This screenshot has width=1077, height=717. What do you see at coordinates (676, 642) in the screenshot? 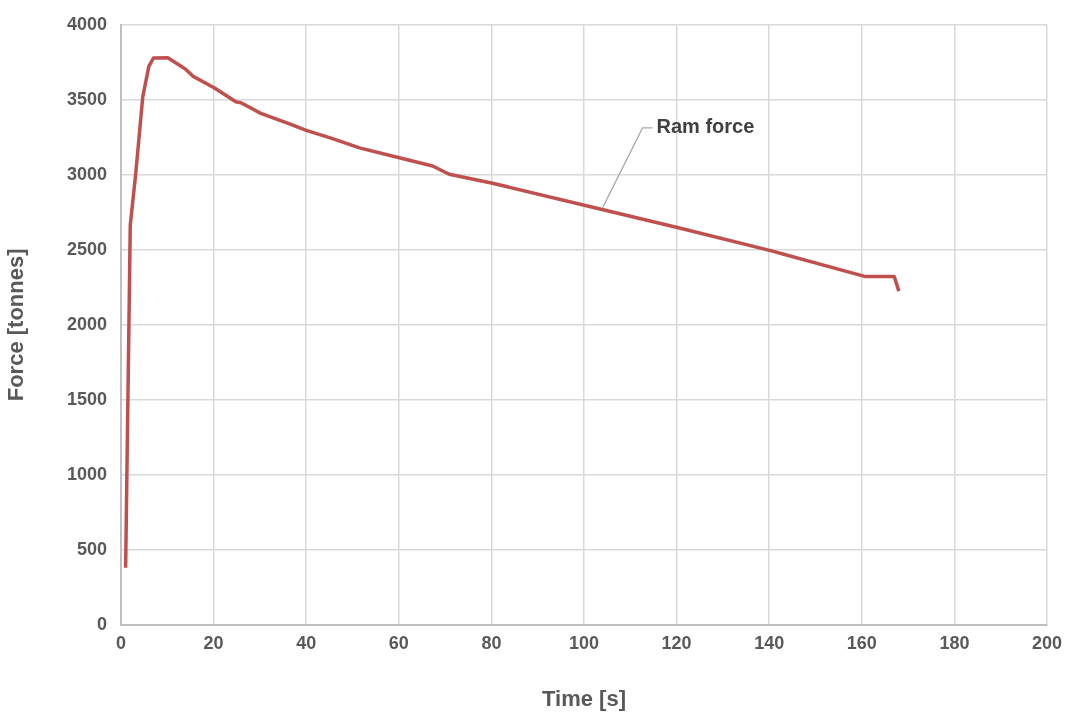
I see `x-tick-label: 120` at bounding box center [676, 642].